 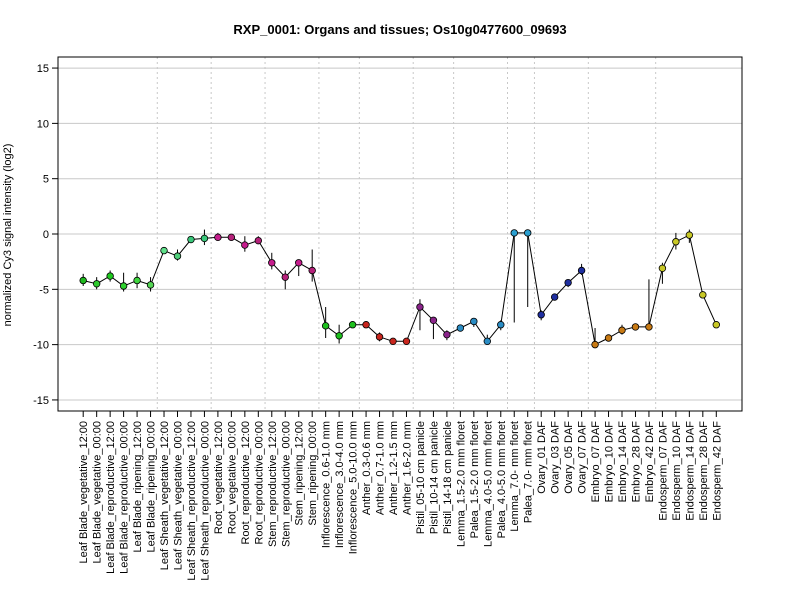 I want to click on category-label: Root_vegetative_00:00, so click(x=232, y=477).